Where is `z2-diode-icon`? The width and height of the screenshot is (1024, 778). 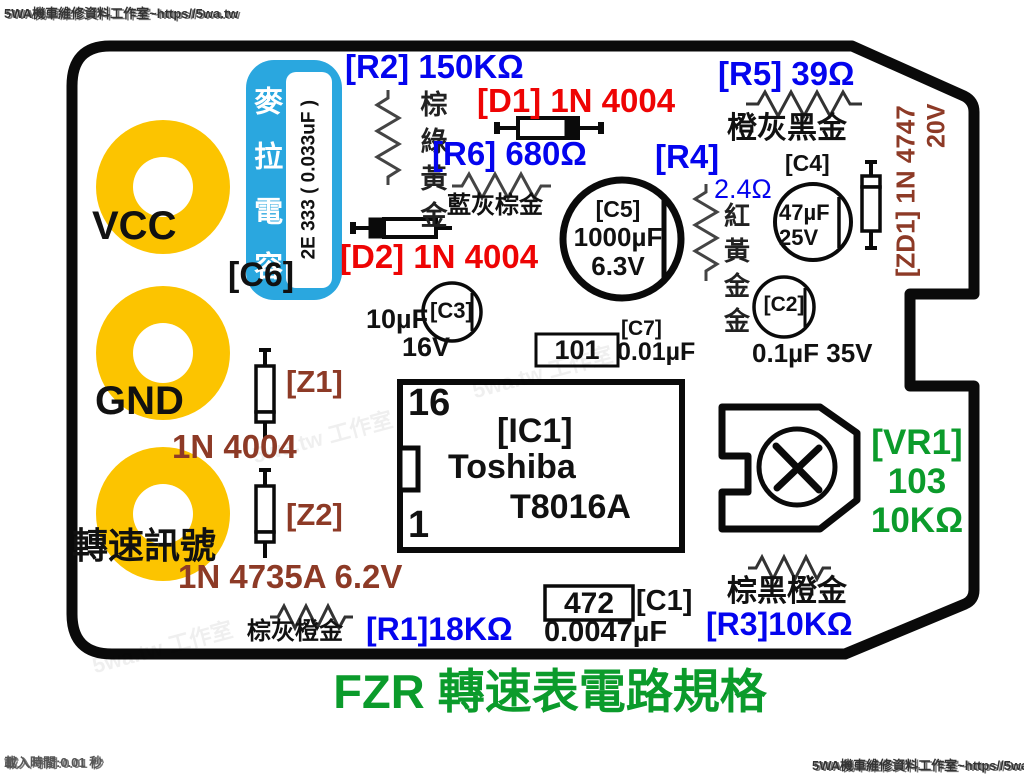 z2-diode-icon is located at coordinates (265, 513).